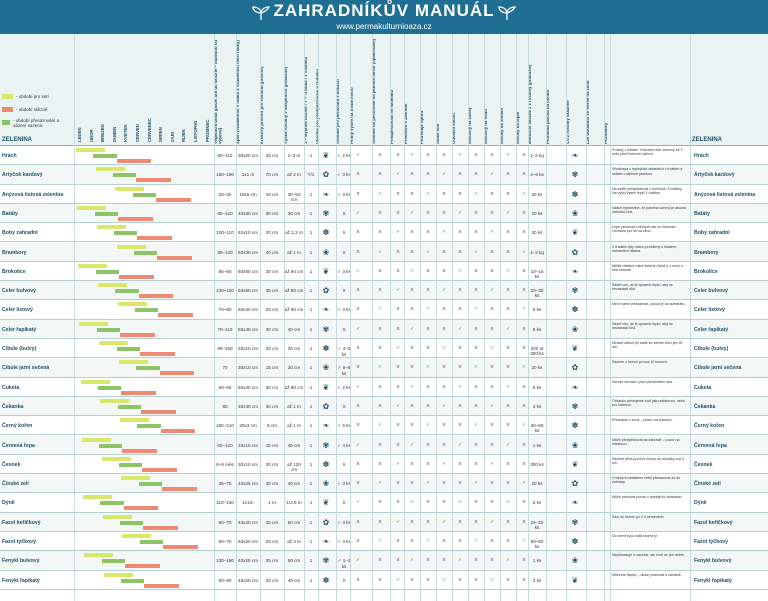  I want to click on vegetable-name: Česnek, so click(11, 464).